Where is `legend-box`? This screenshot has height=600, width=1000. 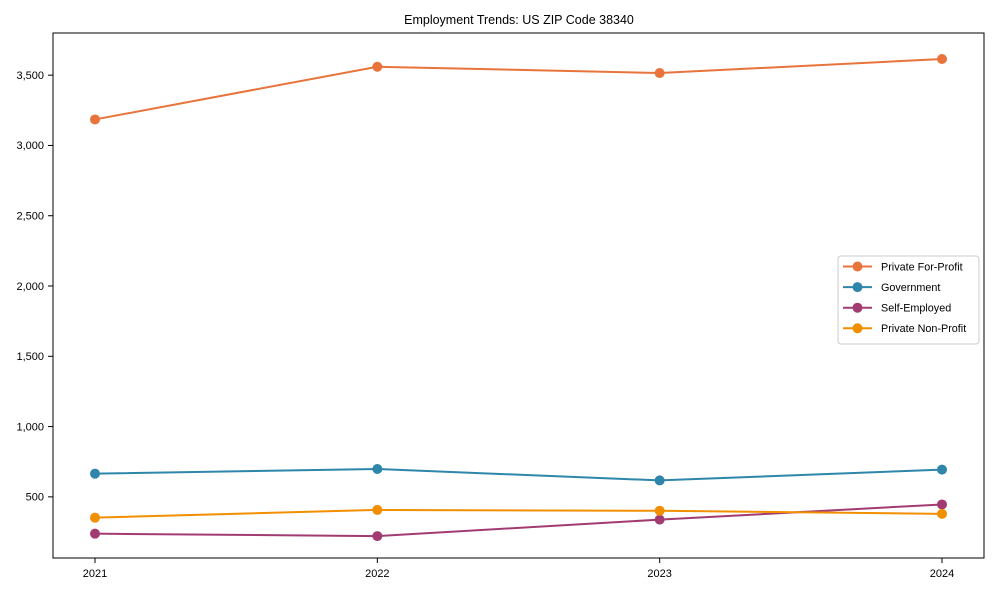
legend-box is located at coordinates (908, 300).